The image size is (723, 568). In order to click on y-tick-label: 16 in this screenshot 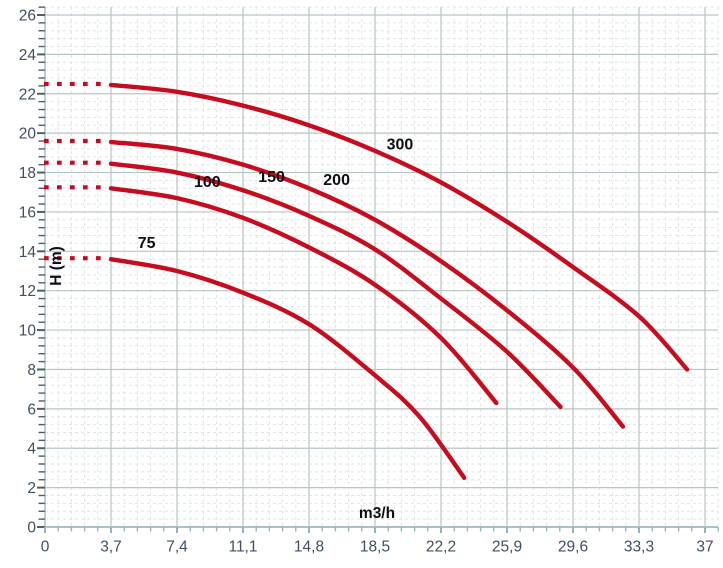, I will do `click(27, 212)`.